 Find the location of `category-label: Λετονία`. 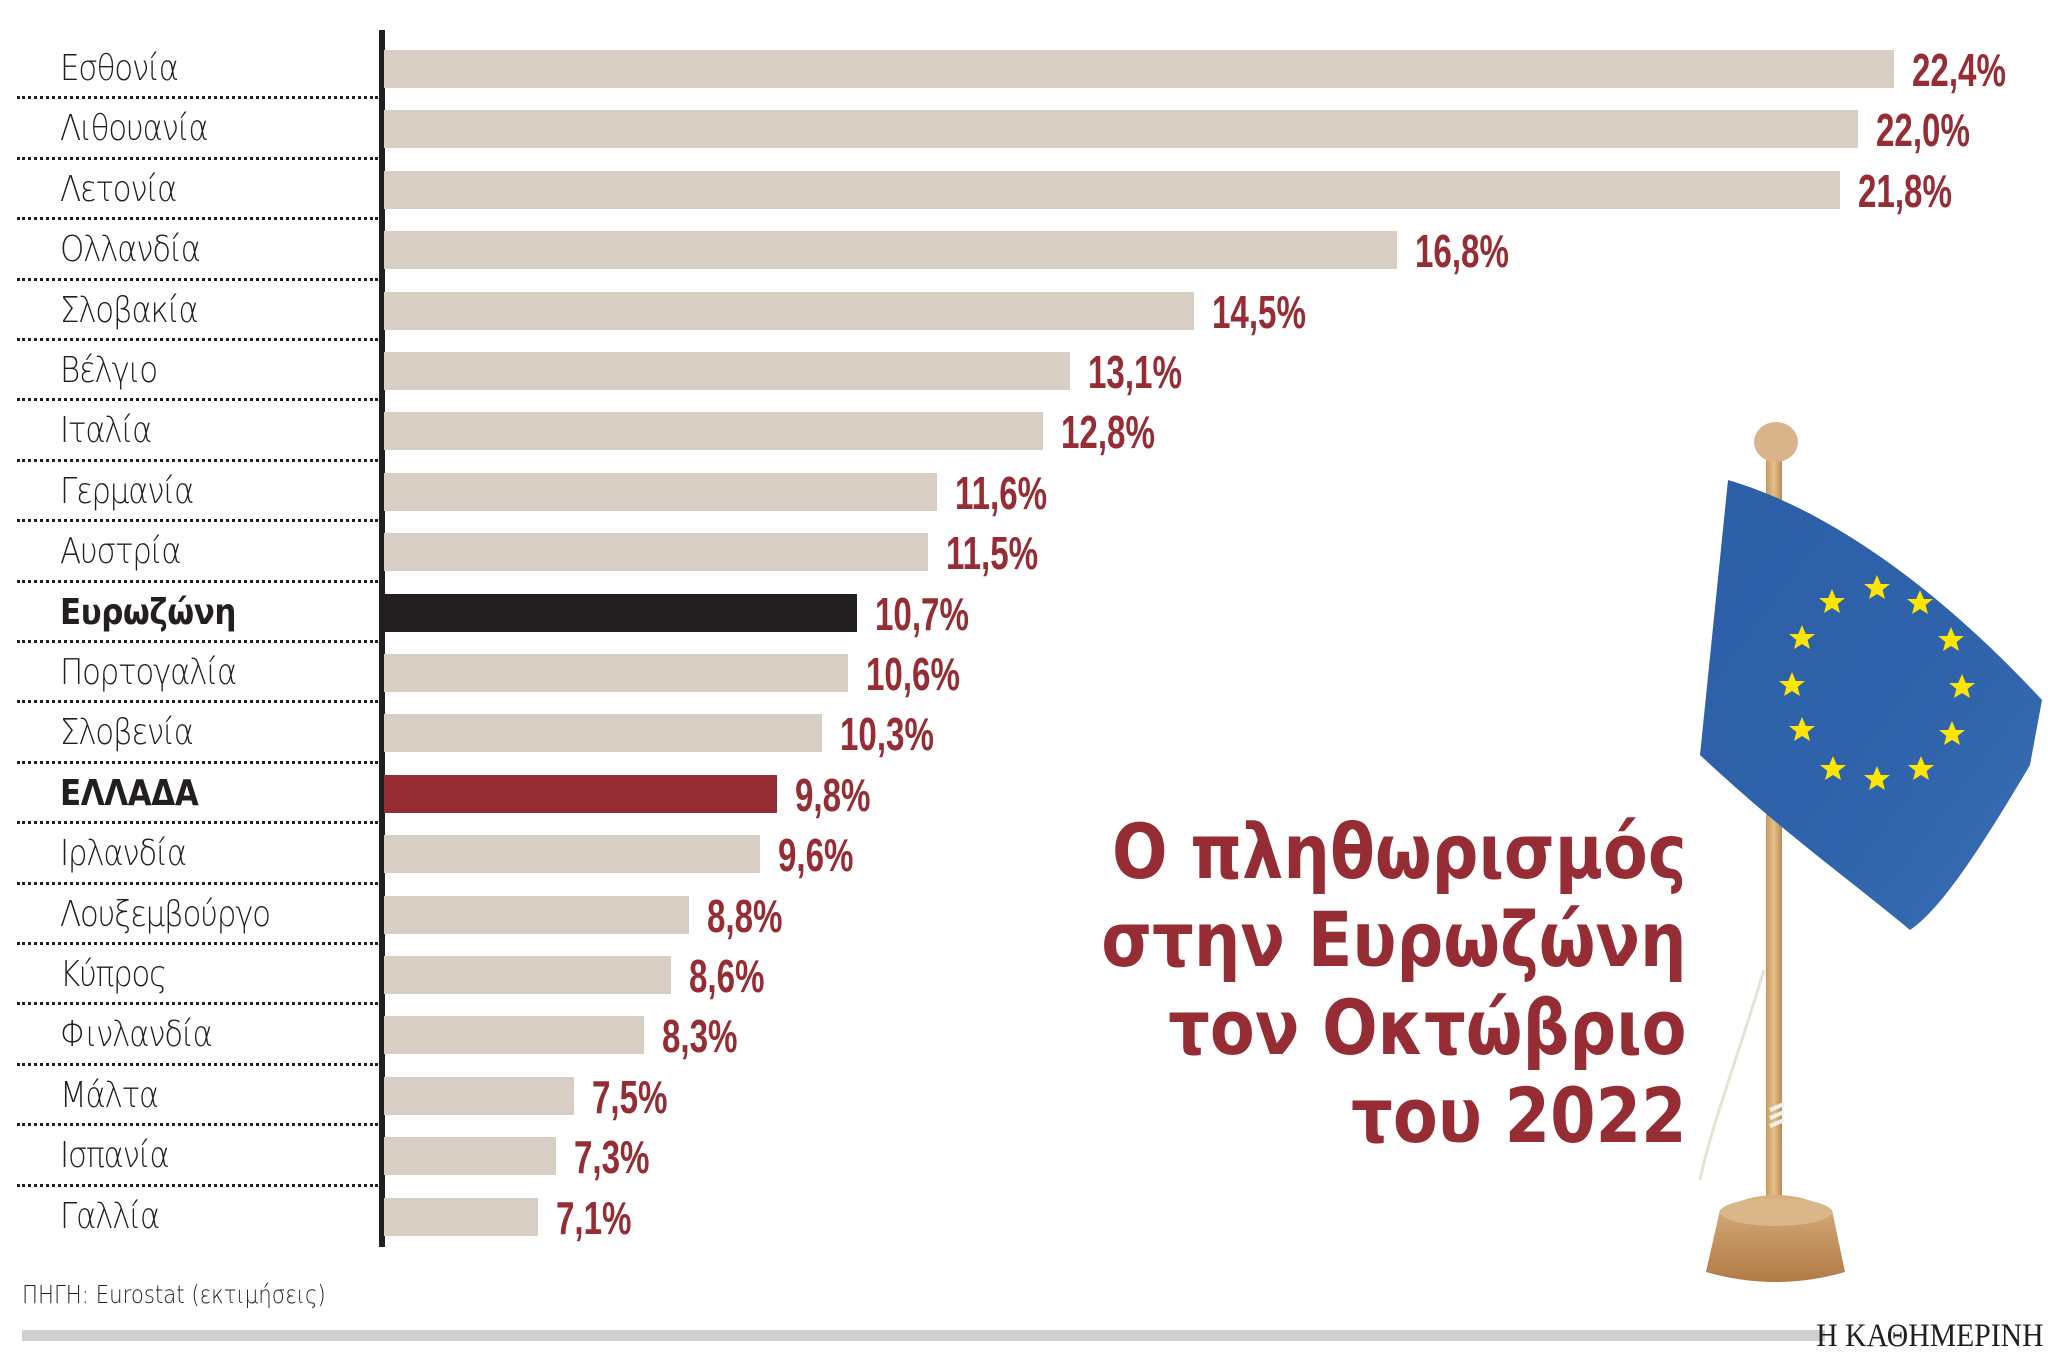

category-label: Λετονία is located at coordinates (118, 189).